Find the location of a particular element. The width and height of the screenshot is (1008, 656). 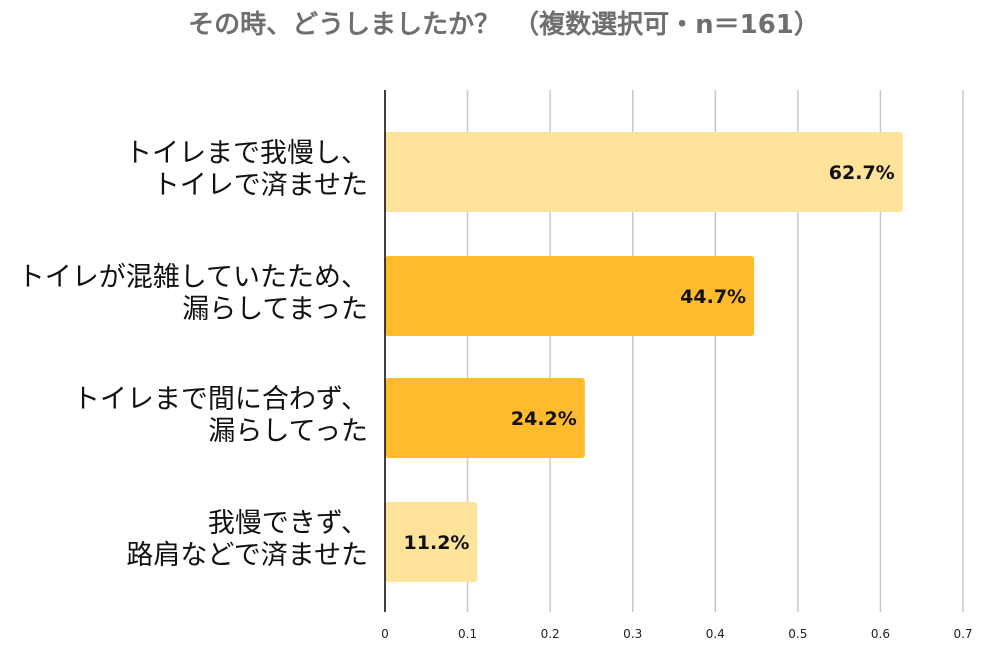

category-label: 漏らしてまった is located at coordinates (275, 309).